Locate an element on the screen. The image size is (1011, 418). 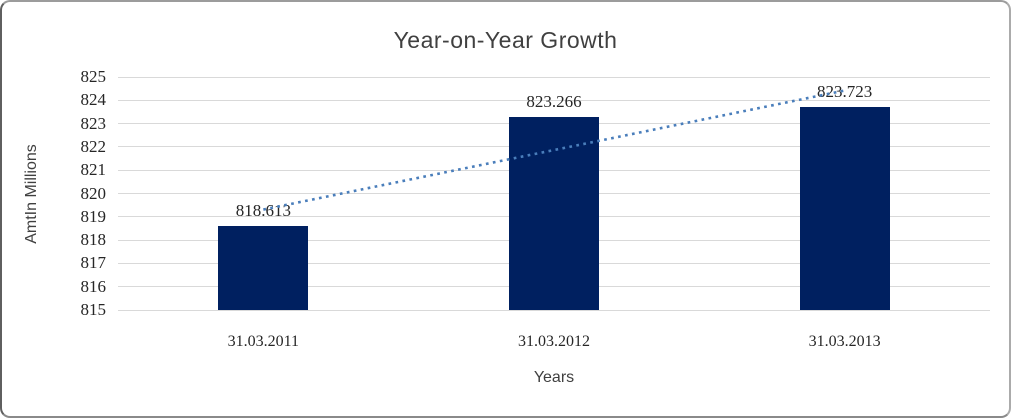
y-axis-tick-label: 823 is located at coordinates (93, 123).